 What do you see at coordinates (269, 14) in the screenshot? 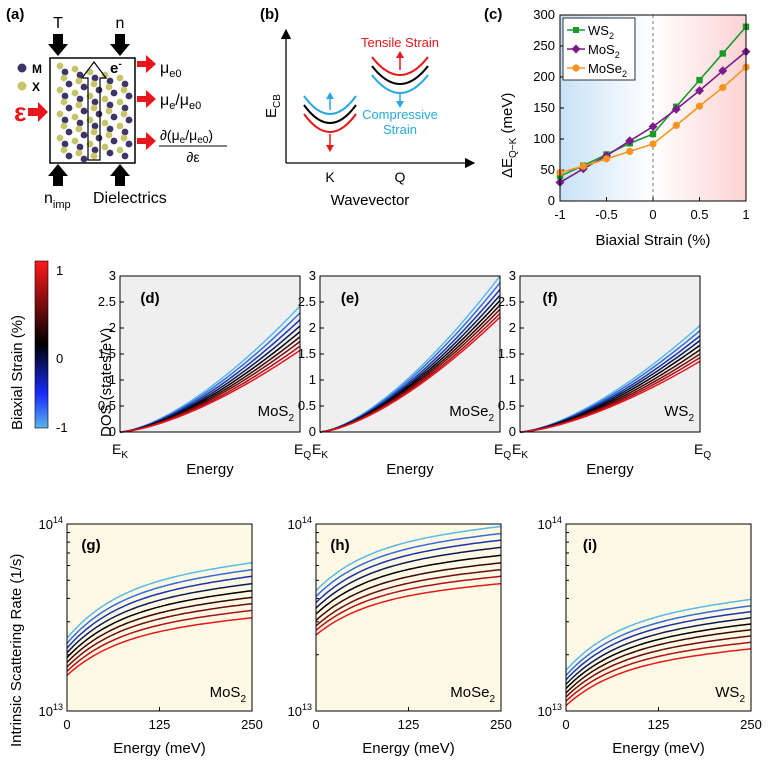
I see `panel-label-b: (b)` at bounding box center [269, 14].